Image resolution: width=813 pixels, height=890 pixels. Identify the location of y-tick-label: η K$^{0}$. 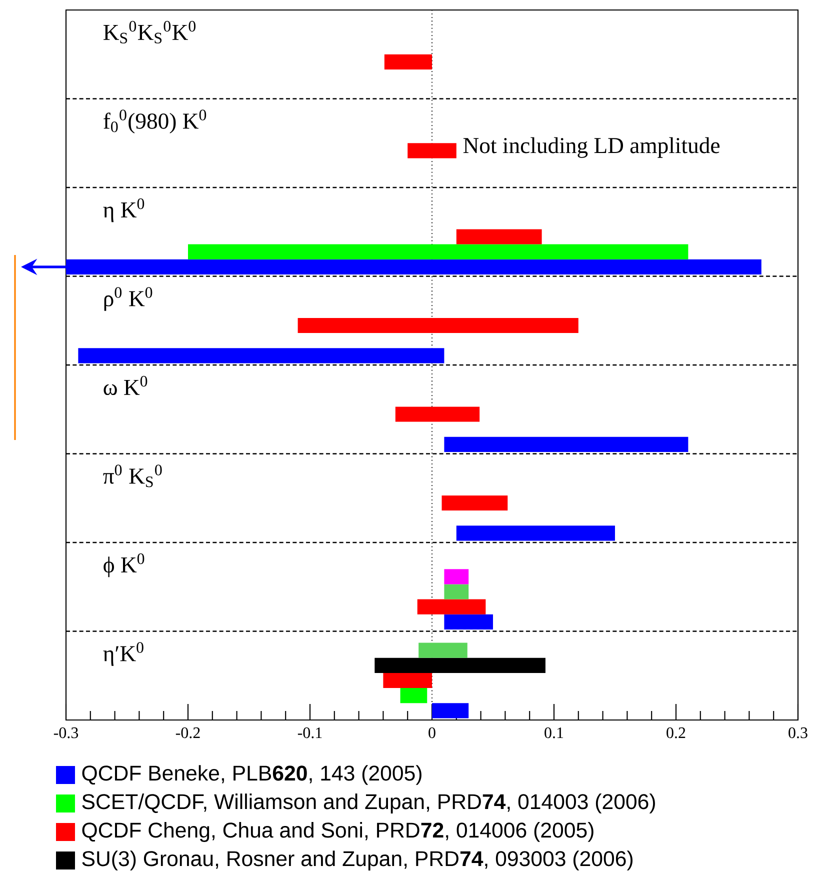
(123, 210).